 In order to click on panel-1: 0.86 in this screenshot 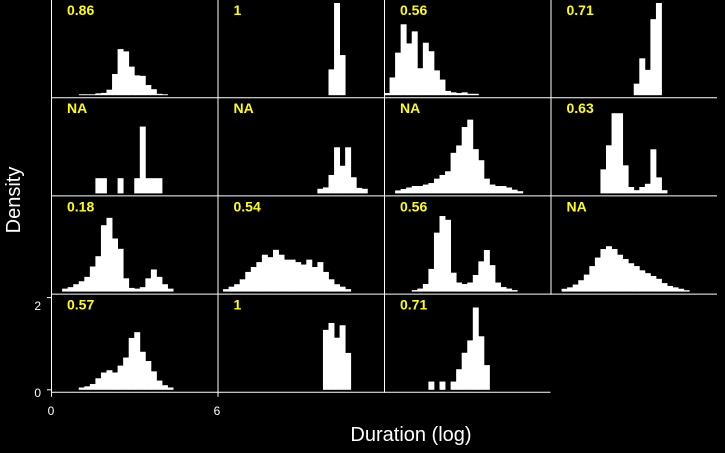, I will do `click(134, 49)`.